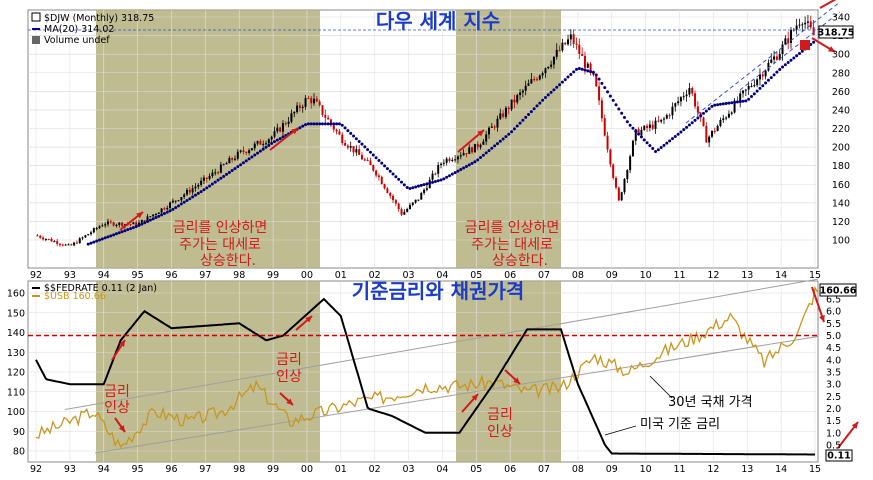  What do you see at coordinates (480, 133) in the screenshot?
I see `arrow-upper-3-head` at bounding box center [480, 133].